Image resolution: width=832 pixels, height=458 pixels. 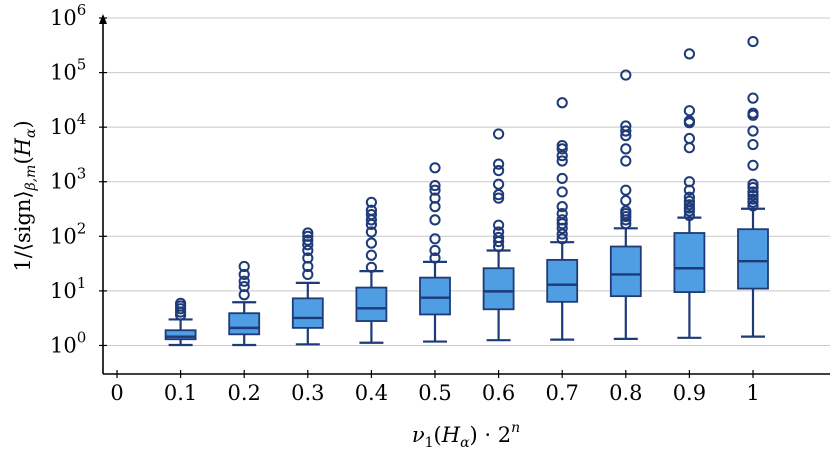 I want to click on y-tick-label: 10⁰, so click(x=68, y=342).